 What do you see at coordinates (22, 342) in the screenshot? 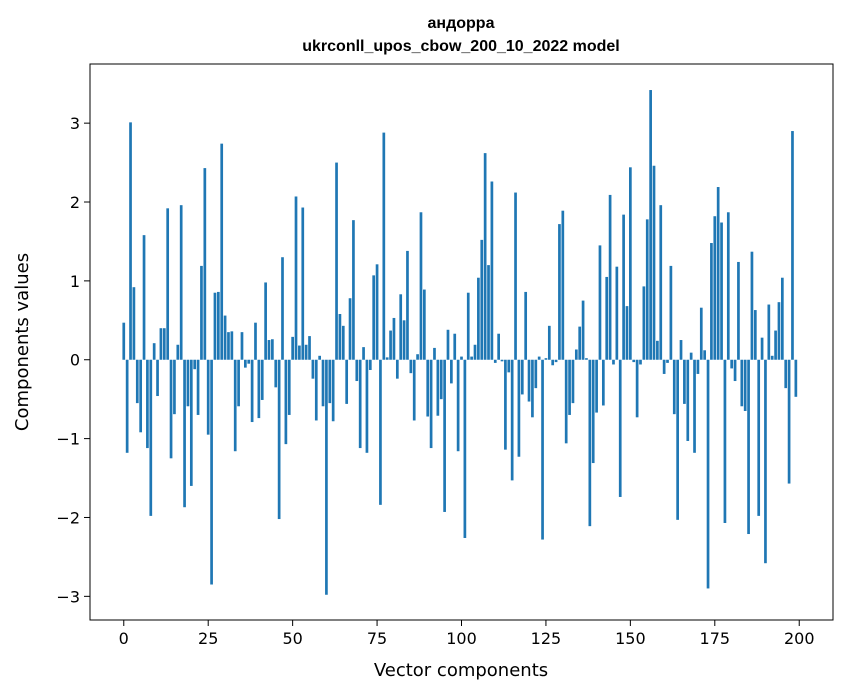
I see `y-axis-label: Components values` at bounding box center [22, 342].